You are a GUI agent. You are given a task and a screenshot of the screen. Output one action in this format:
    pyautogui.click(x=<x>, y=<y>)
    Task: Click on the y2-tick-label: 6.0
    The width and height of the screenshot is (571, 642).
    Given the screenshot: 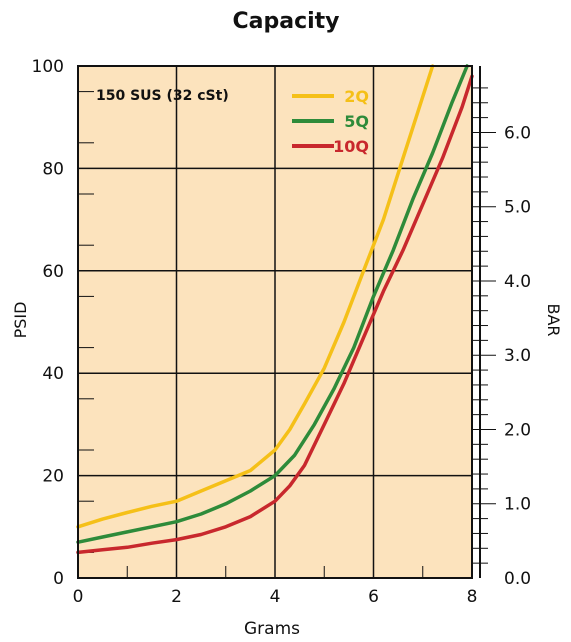 What is the action you would take?
    pyautogui.click(x=517, y=133)
    